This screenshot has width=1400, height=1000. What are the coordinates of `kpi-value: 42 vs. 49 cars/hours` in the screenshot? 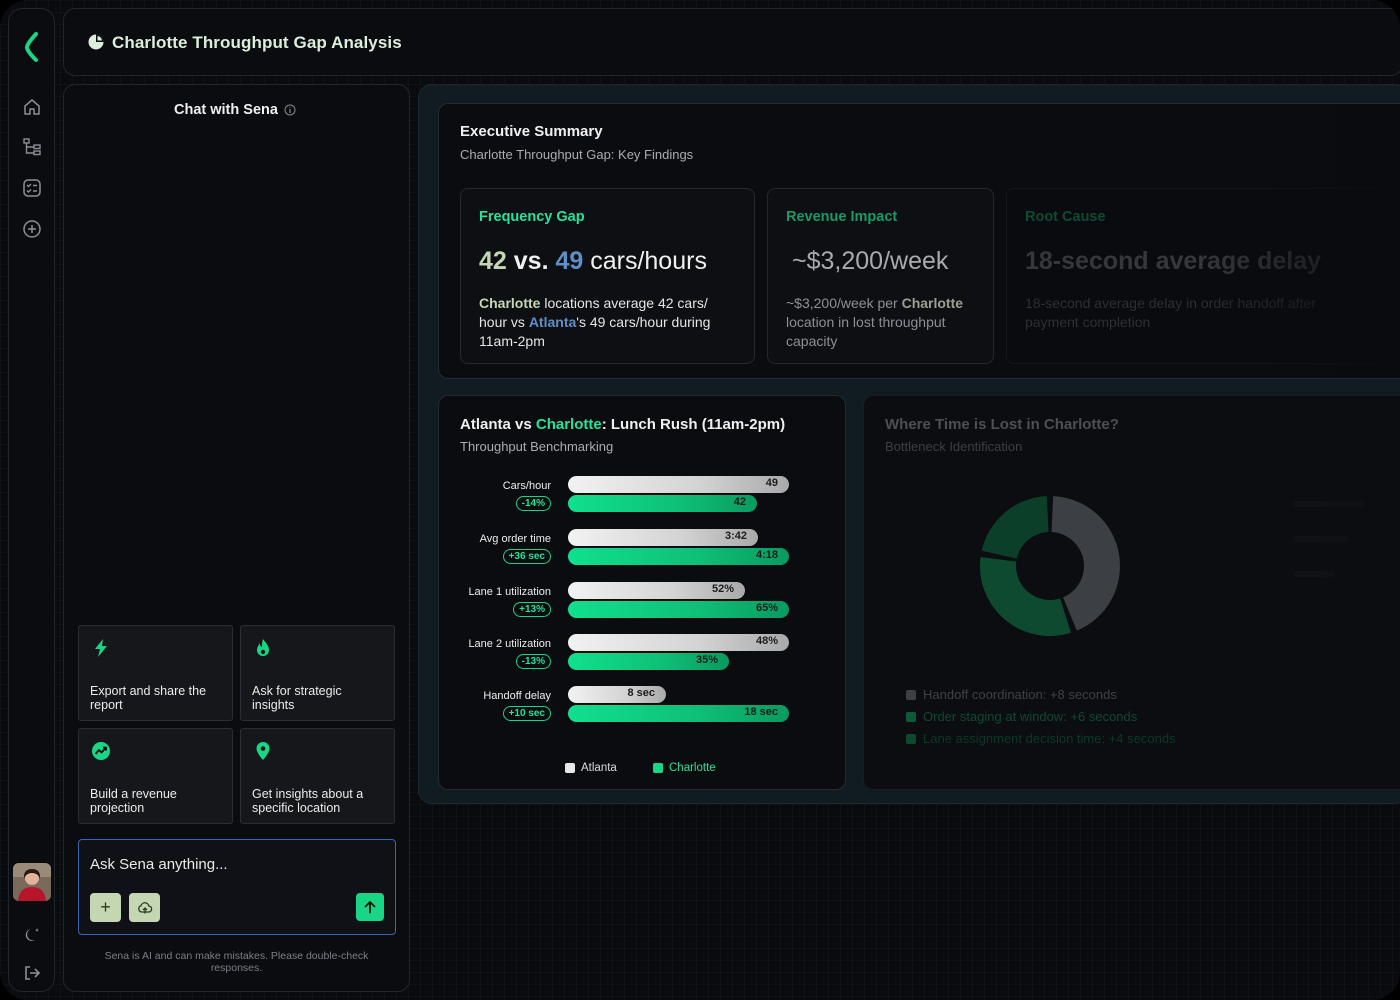 It's located at (593, 261).